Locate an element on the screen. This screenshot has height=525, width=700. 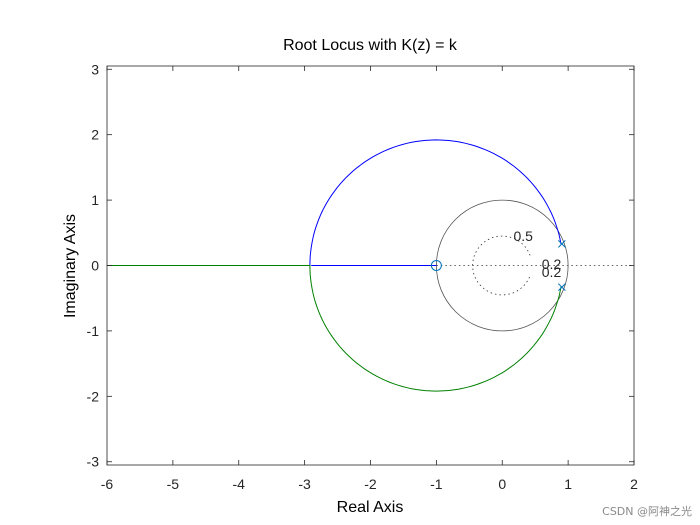
x-tick-label: -5 is located at coordinates (173, 484).